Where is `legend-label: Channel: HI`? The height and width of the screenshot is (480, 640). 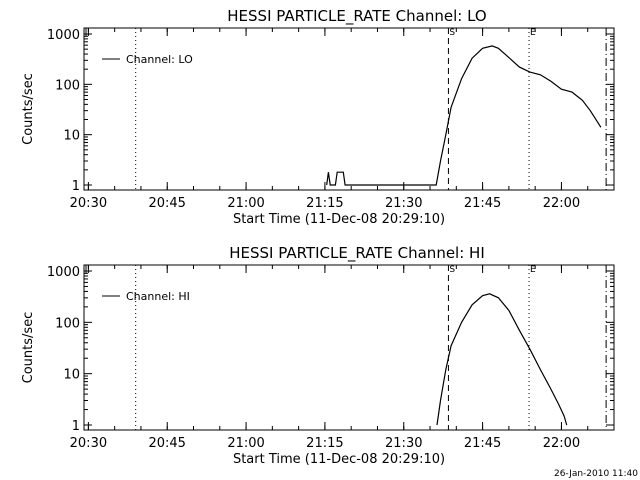
legend-label: Channel: HI is located at coordinates (158, 296).